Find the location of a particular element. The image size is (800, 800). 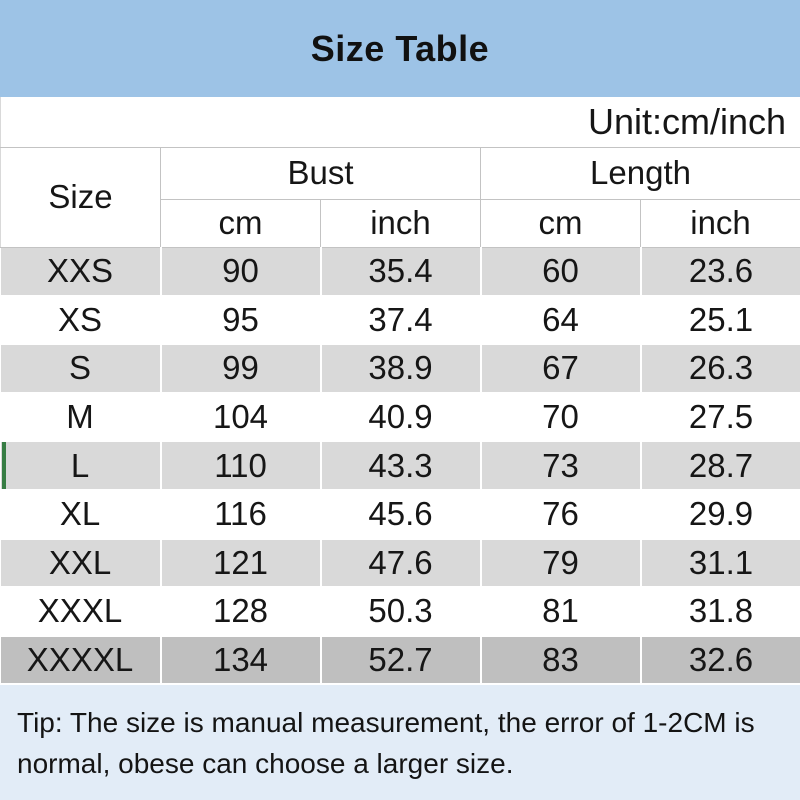

length-cm-cell: 81 is located at coordinates (560, 612).